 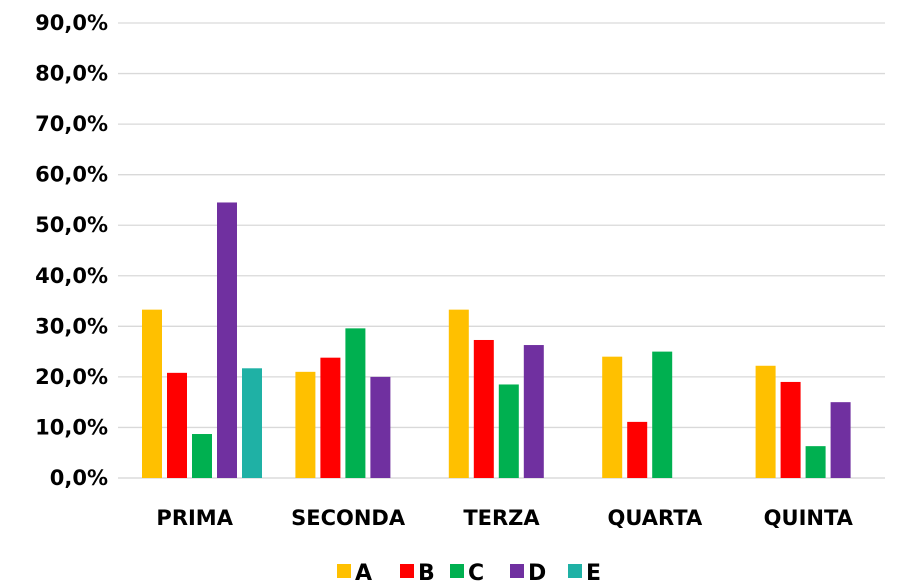 What do you see at coordinates (71, 74) in the screenshot?
I see `y-tick-label: 80,0%` at bounding box center [71, 74].